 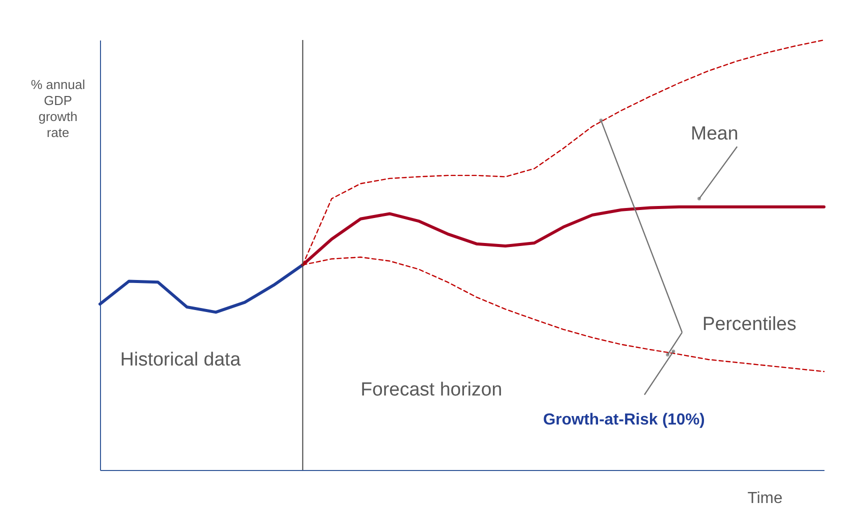 I want to click on y-axis-title: % annual GDP growth rate, so click(x=58, y=108).